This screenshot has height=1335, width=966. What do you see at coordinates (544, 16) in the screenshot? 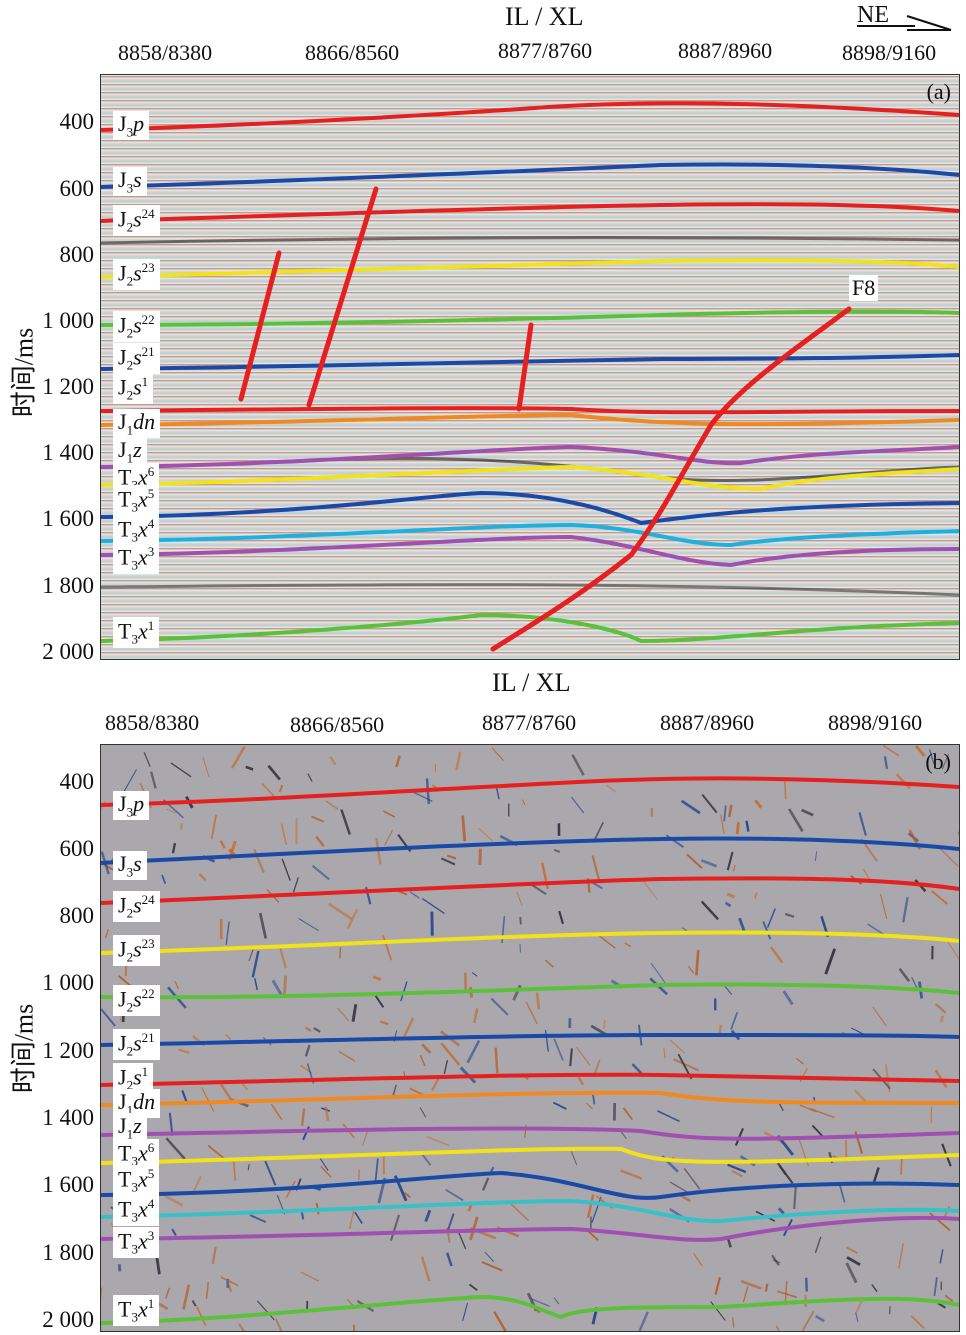
I see `x-axis-title-a: IL / XL` at bounding box center [544, 16].